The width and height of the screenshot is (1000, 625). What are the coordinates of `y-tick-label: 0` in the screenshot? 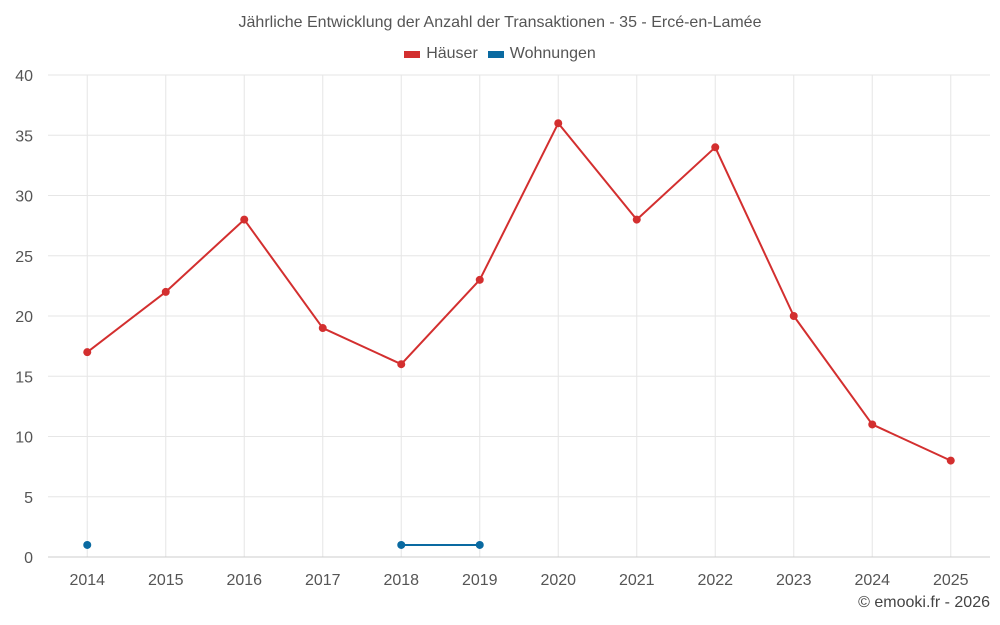 It's located at (28, 558).